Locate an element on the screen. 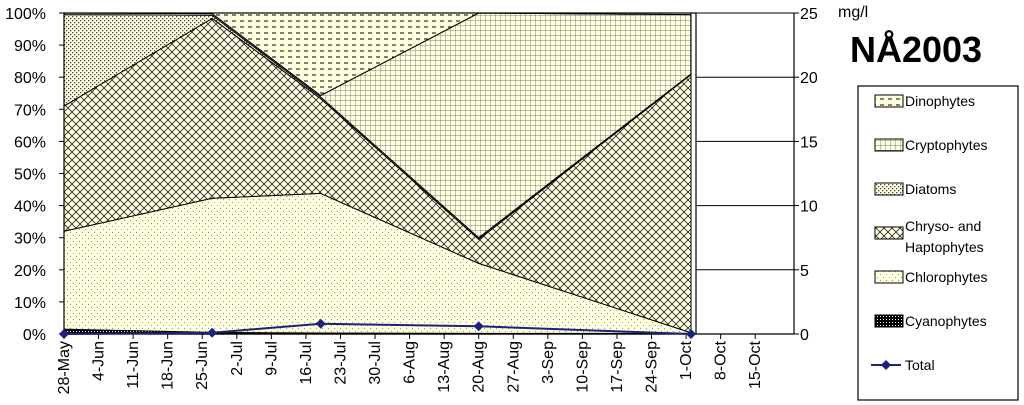 The height and width of the screenshot is (405, 1024). y-tick-label: 70% is located at coordinates (30, 110).